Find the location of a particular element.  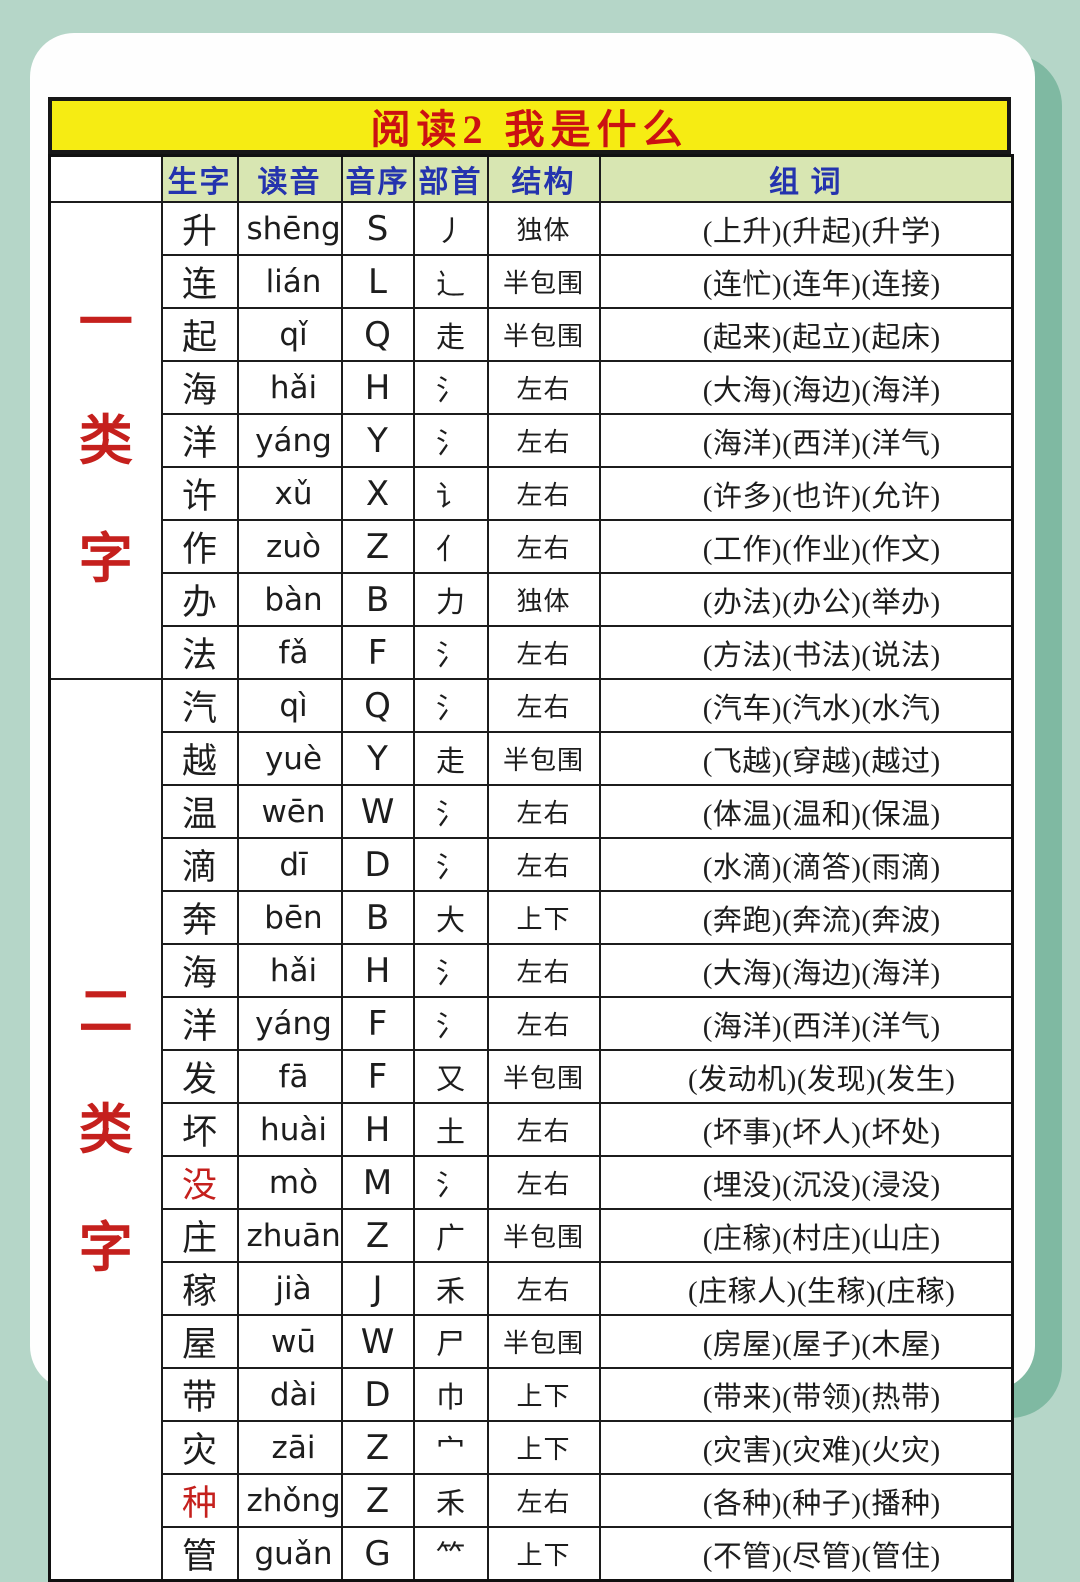

char-cell: 许 is located at coordinates (199, 493).